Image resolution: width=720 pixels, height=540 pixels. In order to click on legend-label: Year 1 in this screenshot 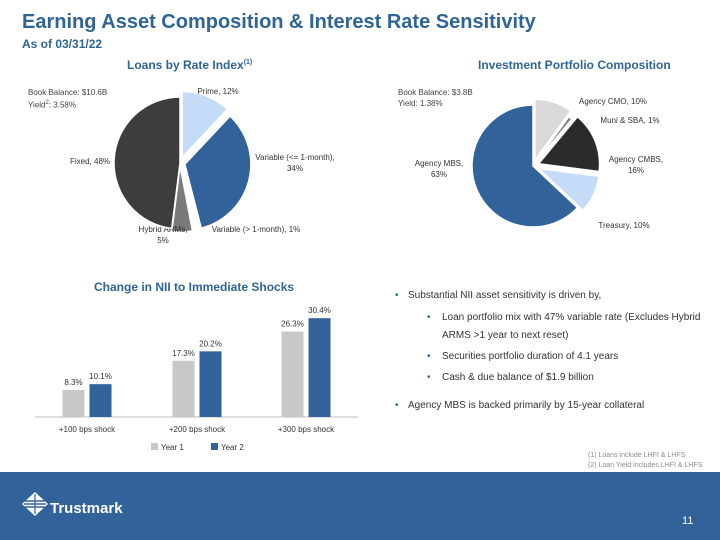, I will do `click(172, 447)`.